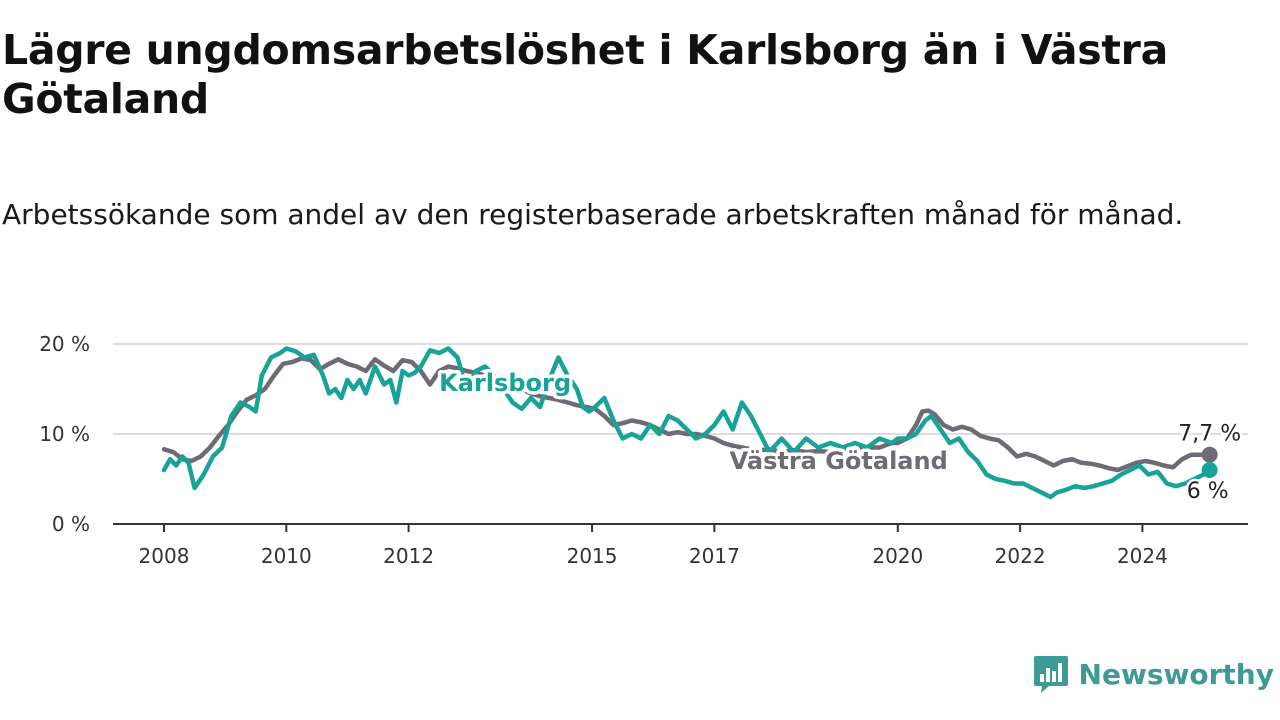  Describe the element at coordinates (505, 383) in the screenshot. I see `series-label: Karlsborg` at that location.